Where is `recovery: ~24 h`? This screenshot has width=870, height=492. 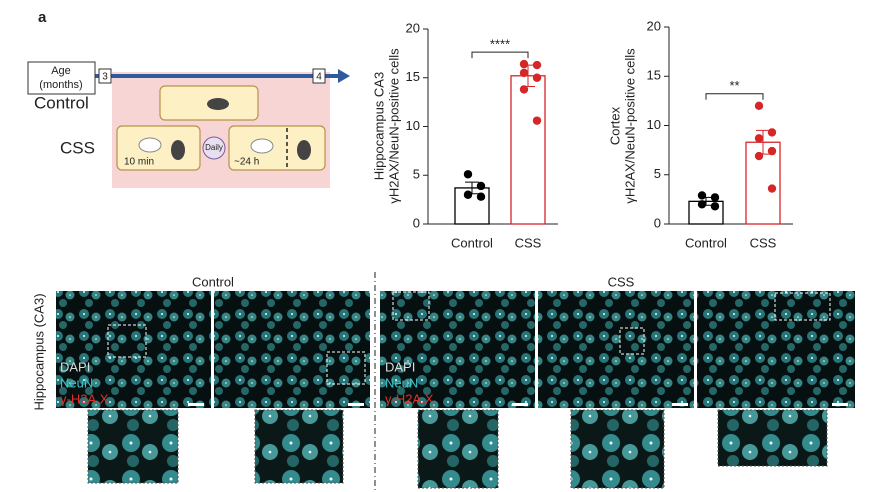 recovery: ~24 h is located at coordinates (246, 162).